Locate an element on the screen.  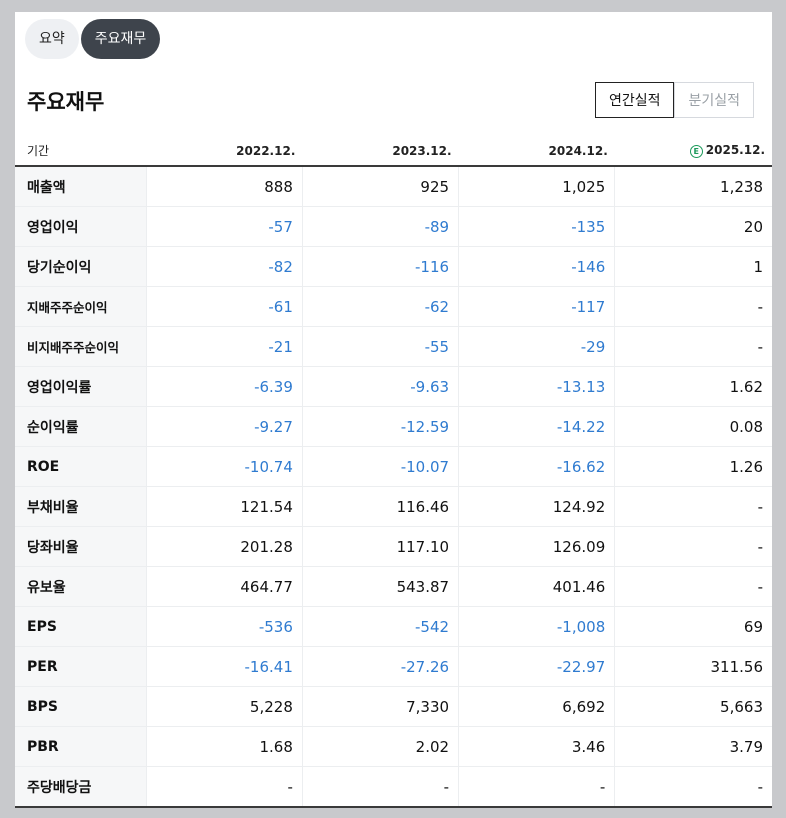
table-row: EPS -536 -542 -1,008 69 is located at coordinates (393, 626).